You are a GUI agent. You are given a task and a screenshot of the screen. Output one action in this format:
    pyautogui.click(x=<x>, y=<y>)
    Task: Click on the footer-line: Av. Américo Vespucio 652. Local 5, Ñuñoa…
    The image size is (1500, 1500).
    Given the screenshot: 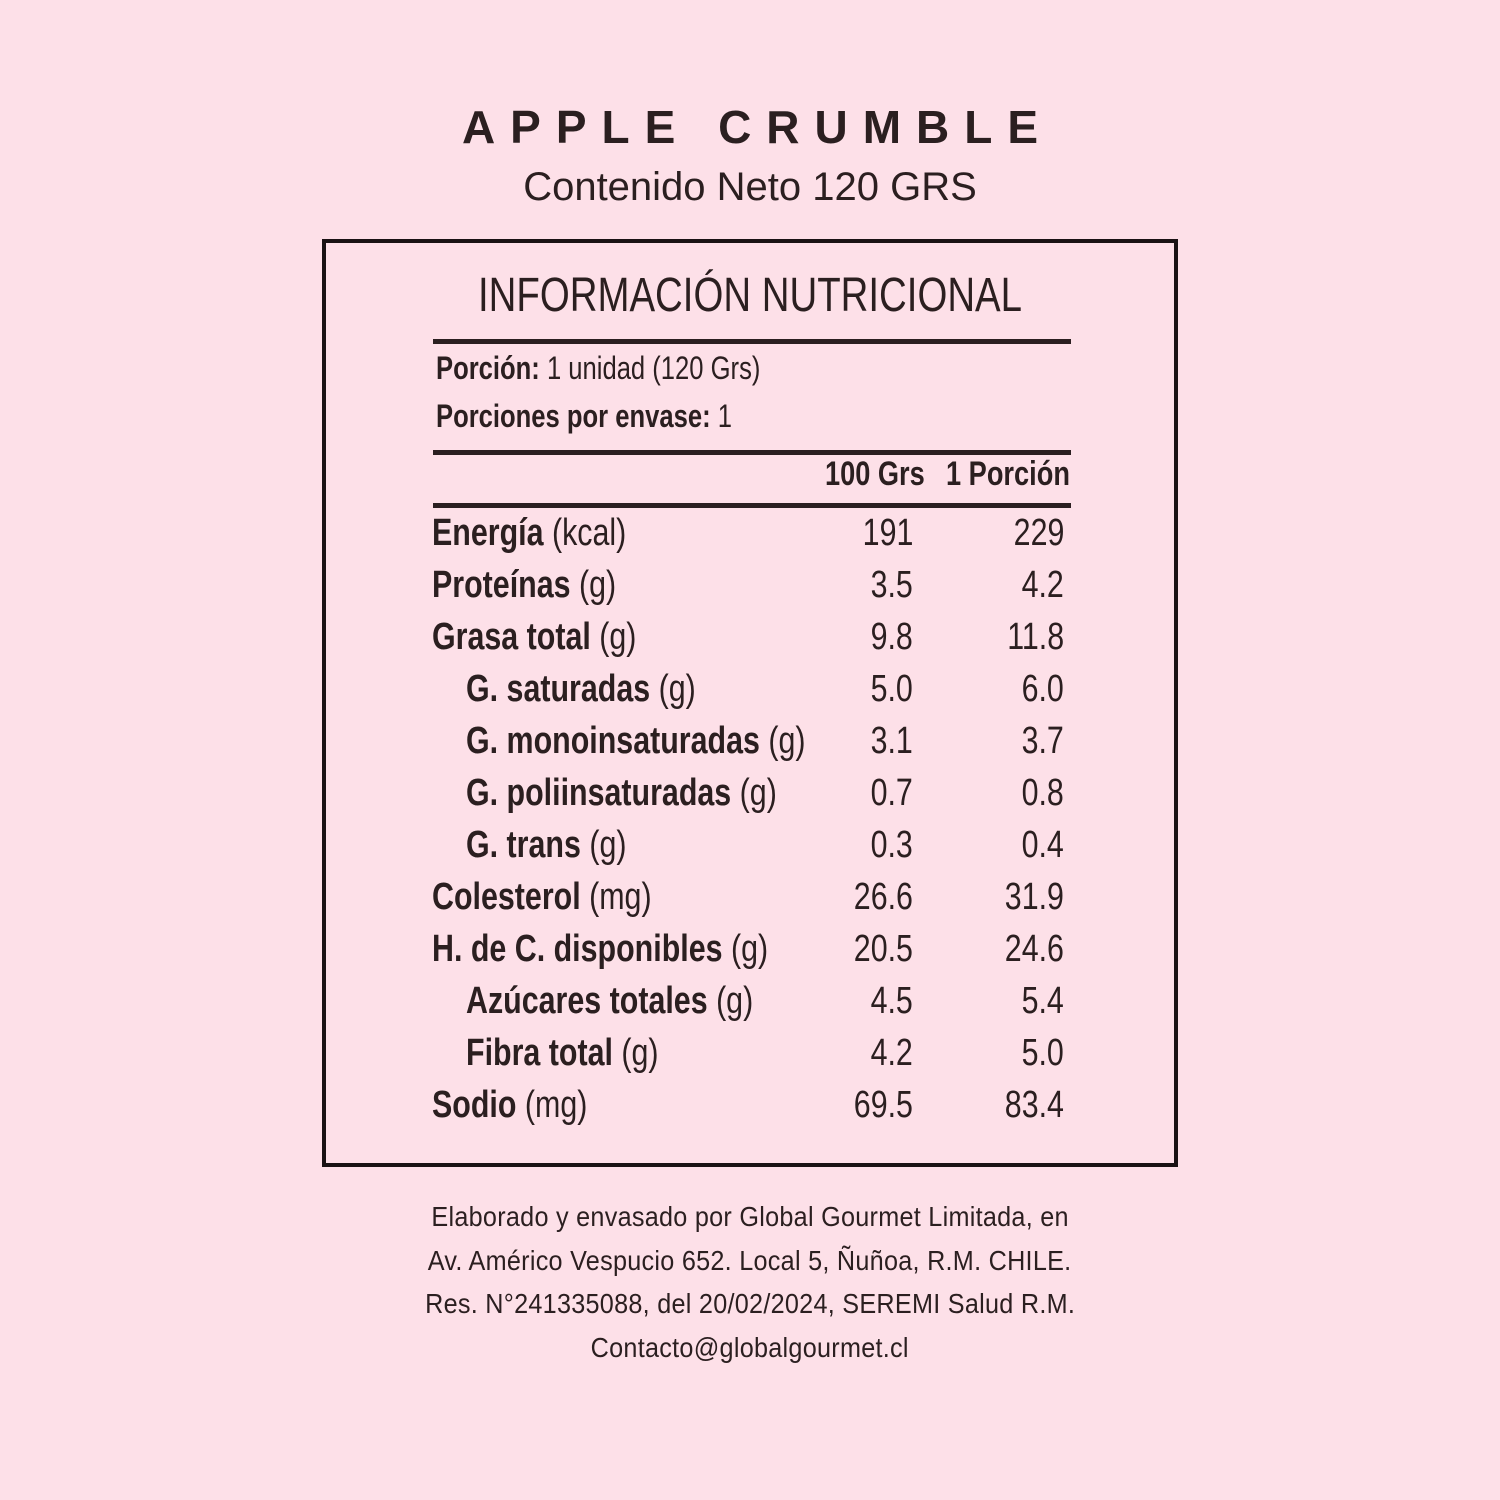 What is the action you would take?
    pyautogui.click(x=750, y=1260)
    